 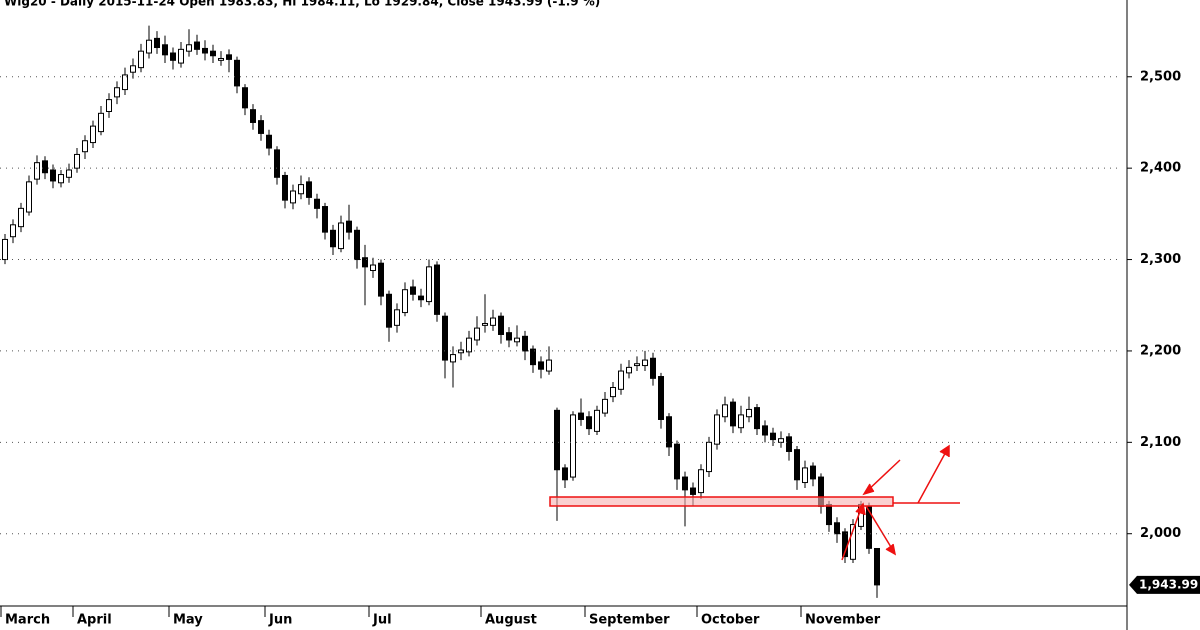 What do you see at coordinates (280, 620) in the screenshot?
I see `x-tick-label: Jun` at bounding box center [280, 620].